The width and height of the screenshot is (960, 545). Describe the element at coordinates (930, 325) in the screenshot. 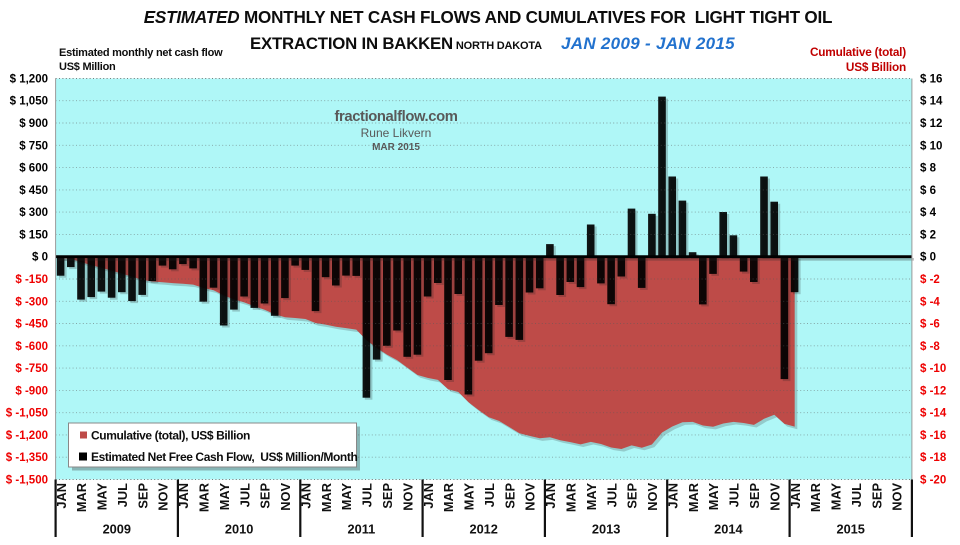

I see `svg-text: $ -6` at that location.